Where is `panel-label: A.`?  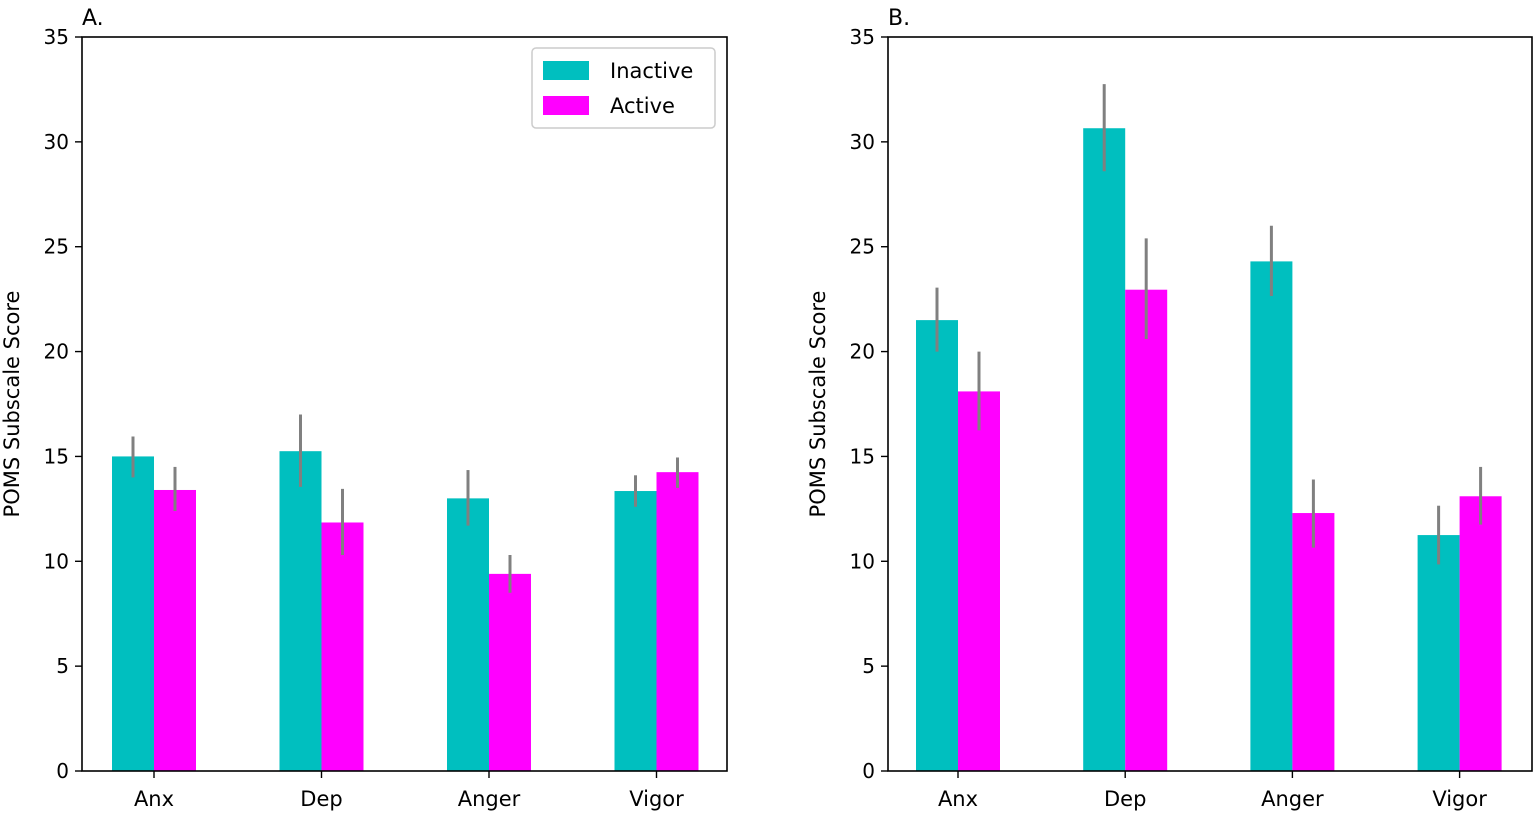
panel-label: A. is located at coordinates (93, 18).